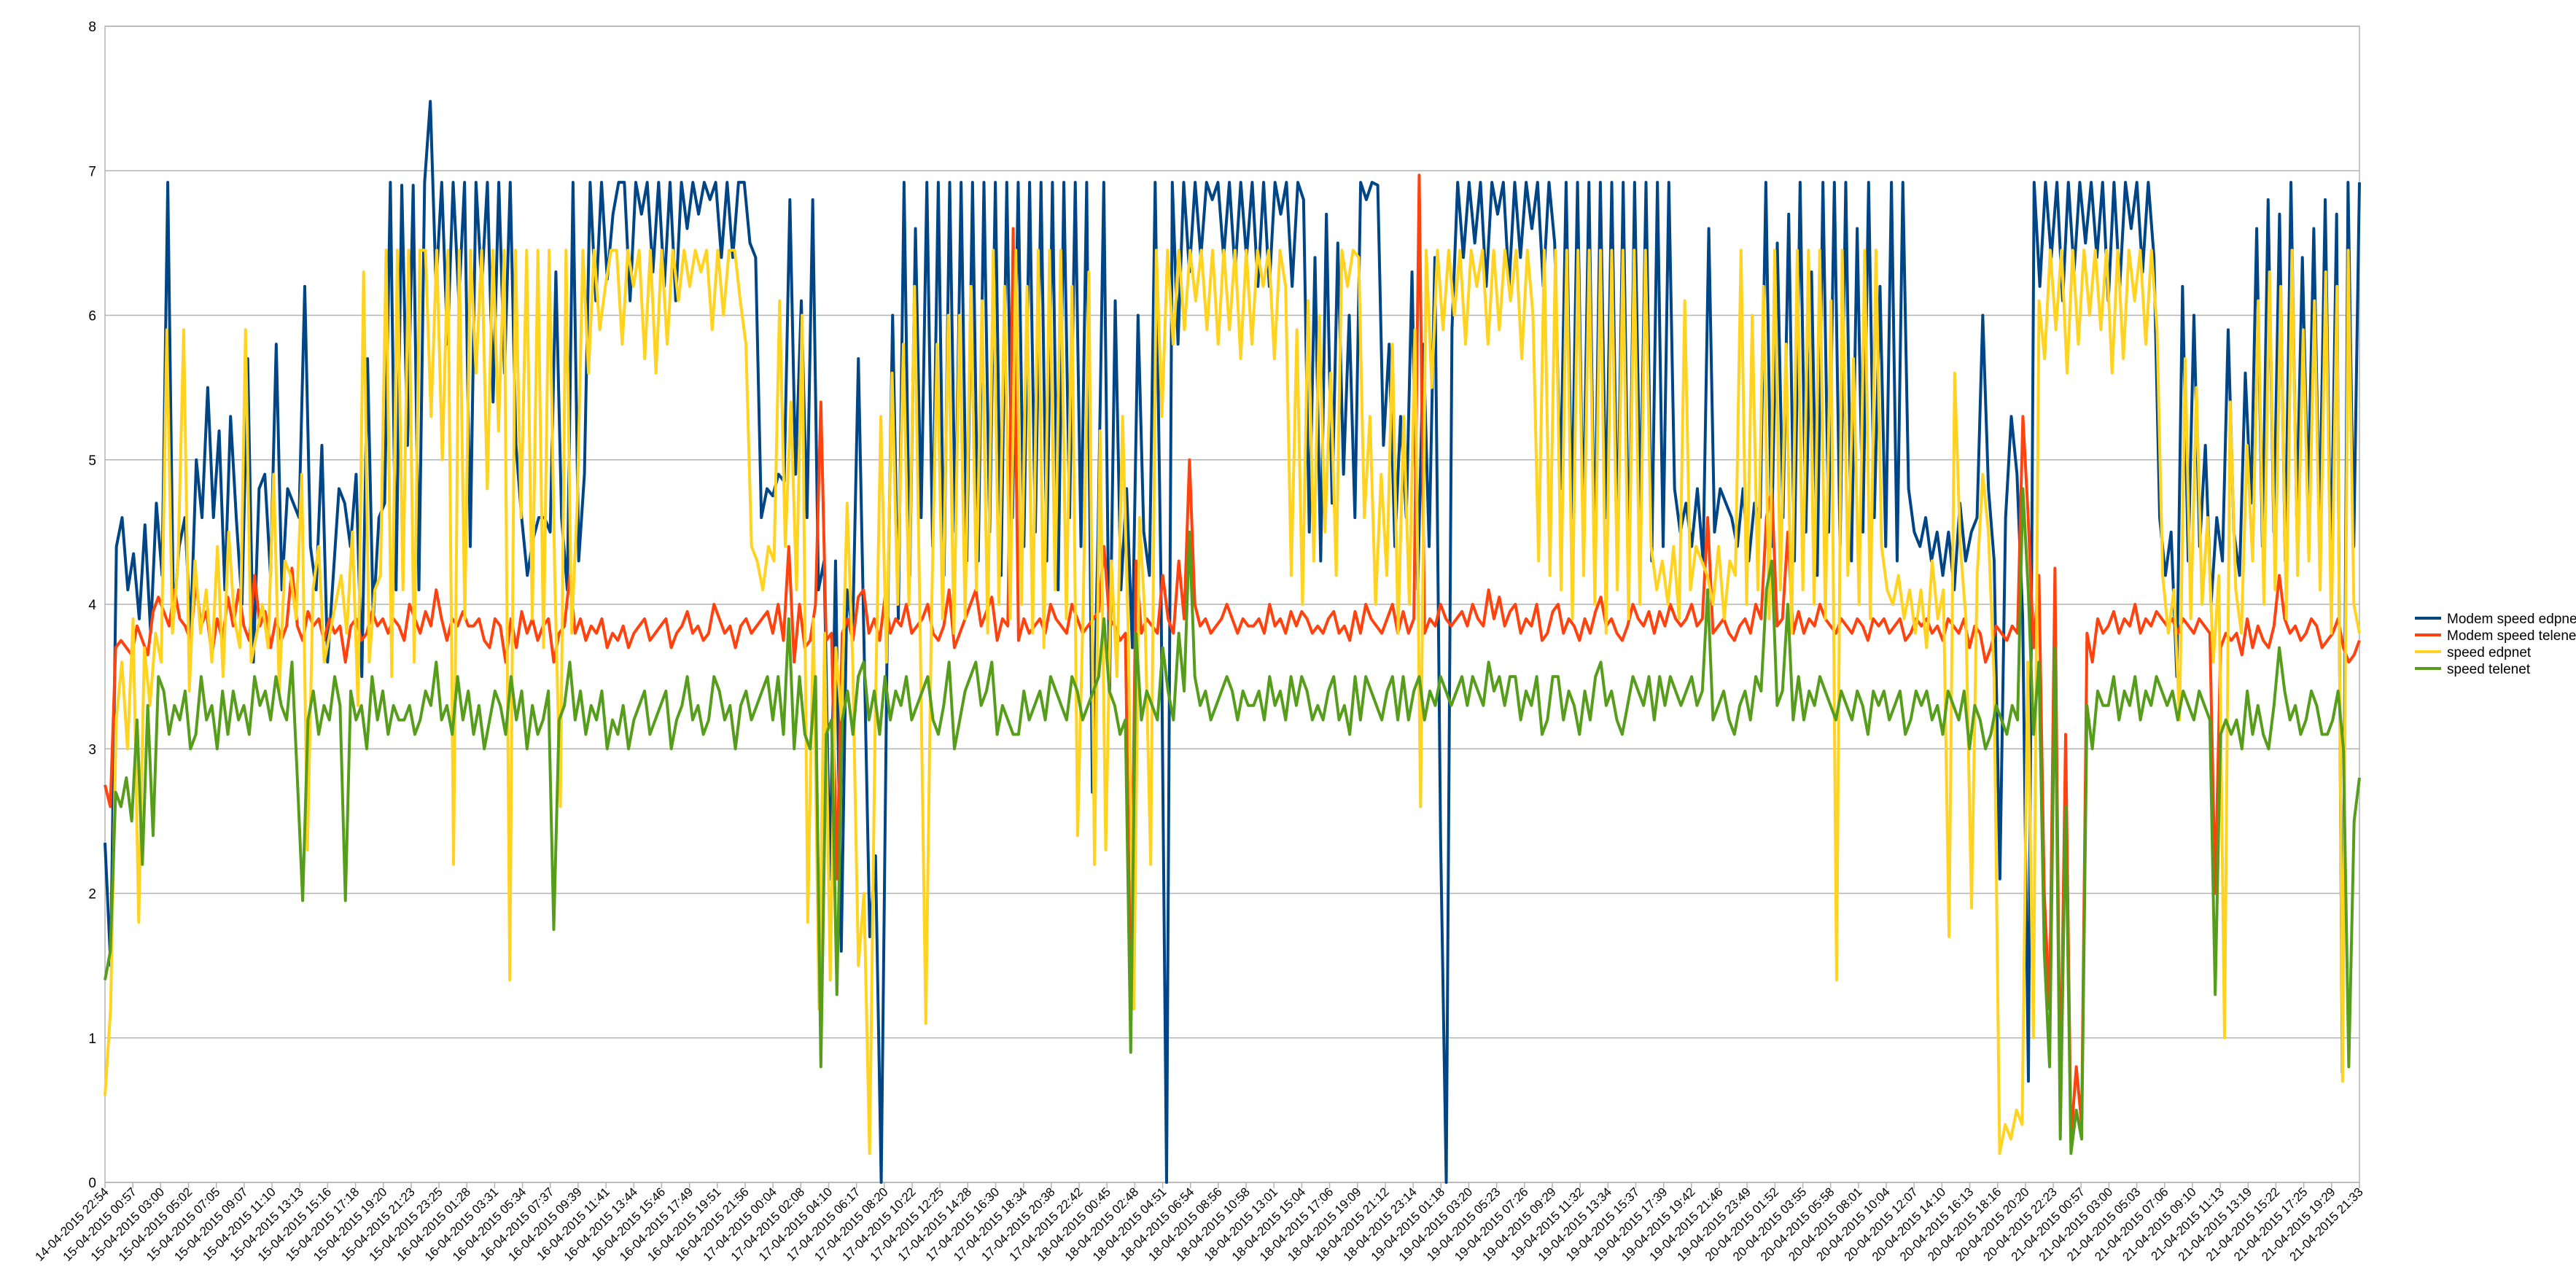 The height and width of the screenshot is (1283, 2576). What do you see at coordinates (2489, 669) in the screenshot?
I see `legend-label-4: speed telenet` at bounding box center [2489, 669].